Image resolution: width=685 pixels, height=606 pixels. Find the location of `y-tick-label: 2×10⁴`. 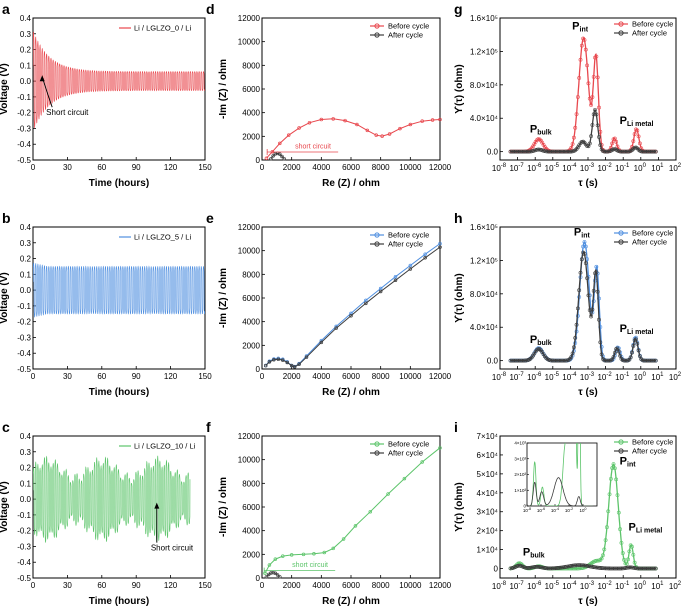

y-tick-label: 2×10⁴ is located at coordinates (488, 531).